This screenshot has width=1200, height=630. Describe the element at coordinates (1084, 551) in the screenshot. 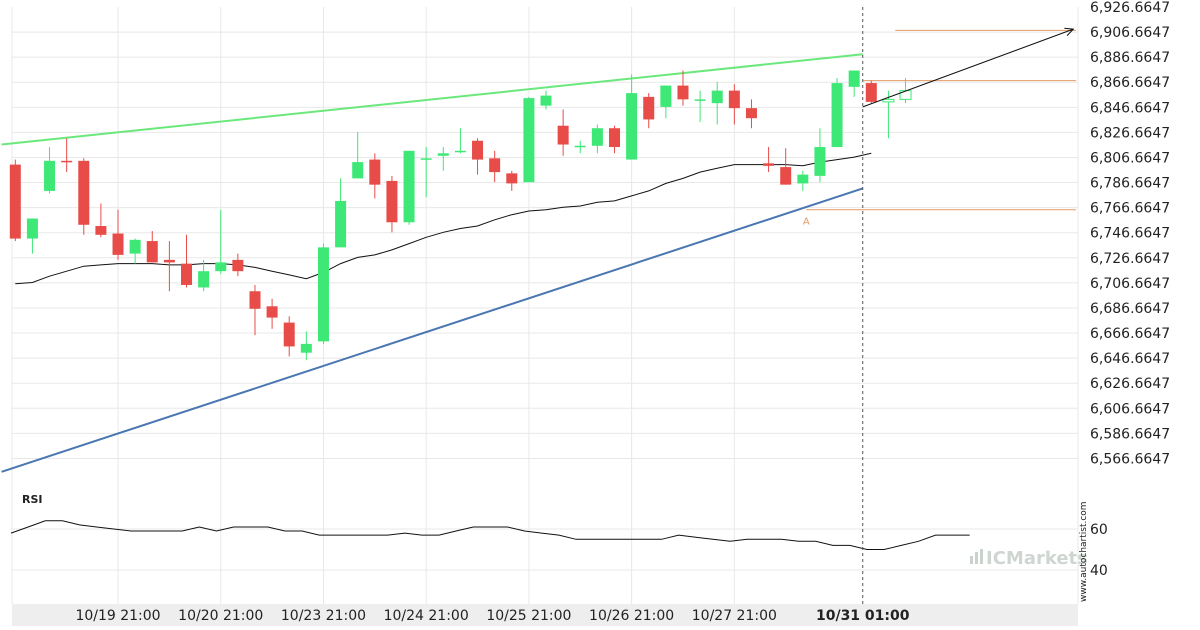

I see `site-credit: www.autochartist.com` at that location.